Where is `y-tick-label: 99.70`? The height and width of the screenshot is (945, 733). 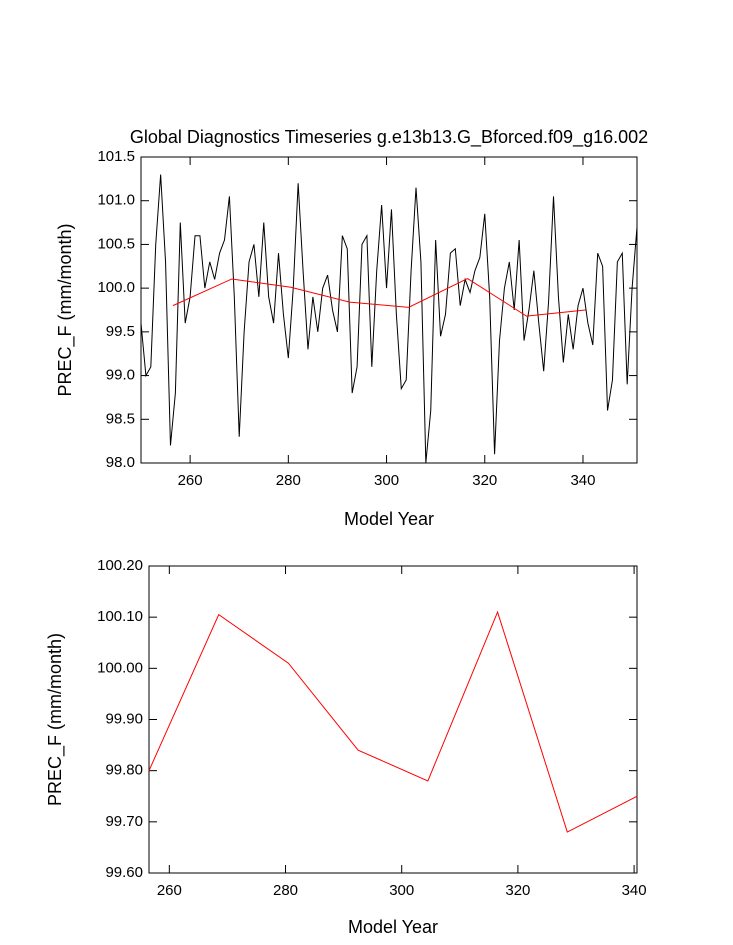
y-tick-label: 99.70 is located at coordinates (124, 821).